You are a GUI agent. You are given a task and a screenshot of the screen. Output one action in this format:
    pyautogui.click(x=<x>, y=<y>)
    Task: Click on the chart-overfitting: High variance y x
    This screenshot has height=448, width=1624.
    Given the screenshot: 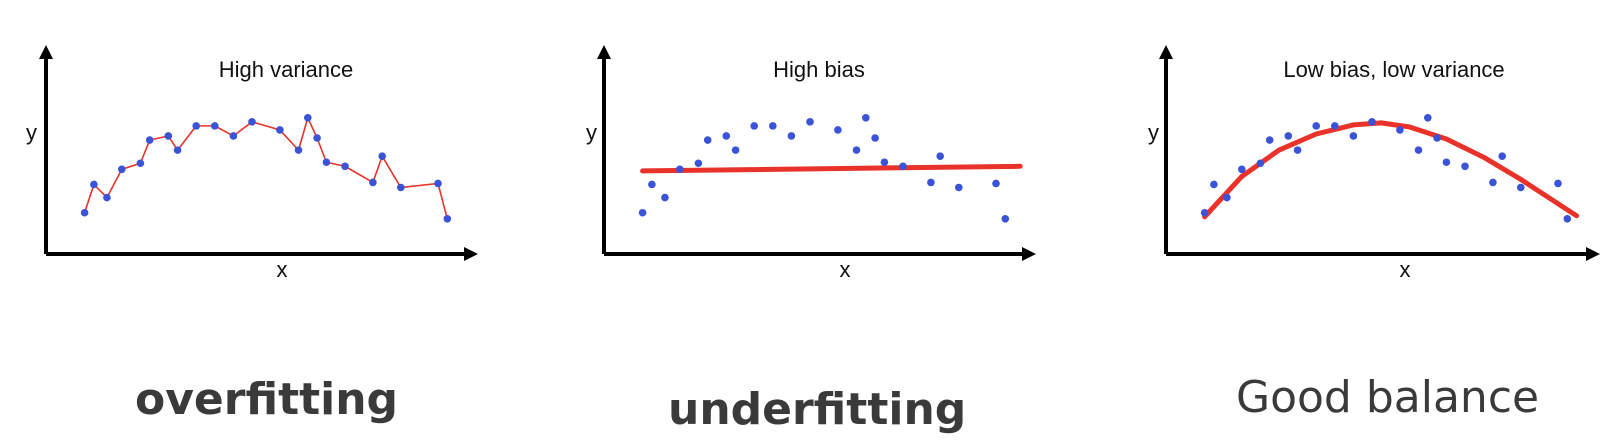 What is the action you would take?
    pyautogui.click(x=252, y=163)
    